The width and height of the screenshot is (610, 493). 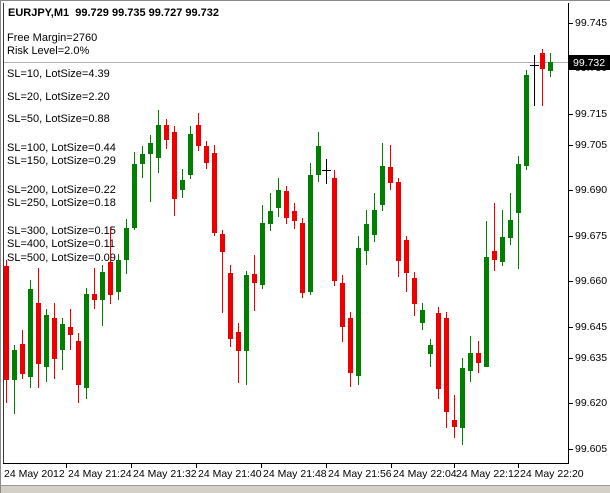 I want to click on price-axis-line, so click(x=568, y=233).